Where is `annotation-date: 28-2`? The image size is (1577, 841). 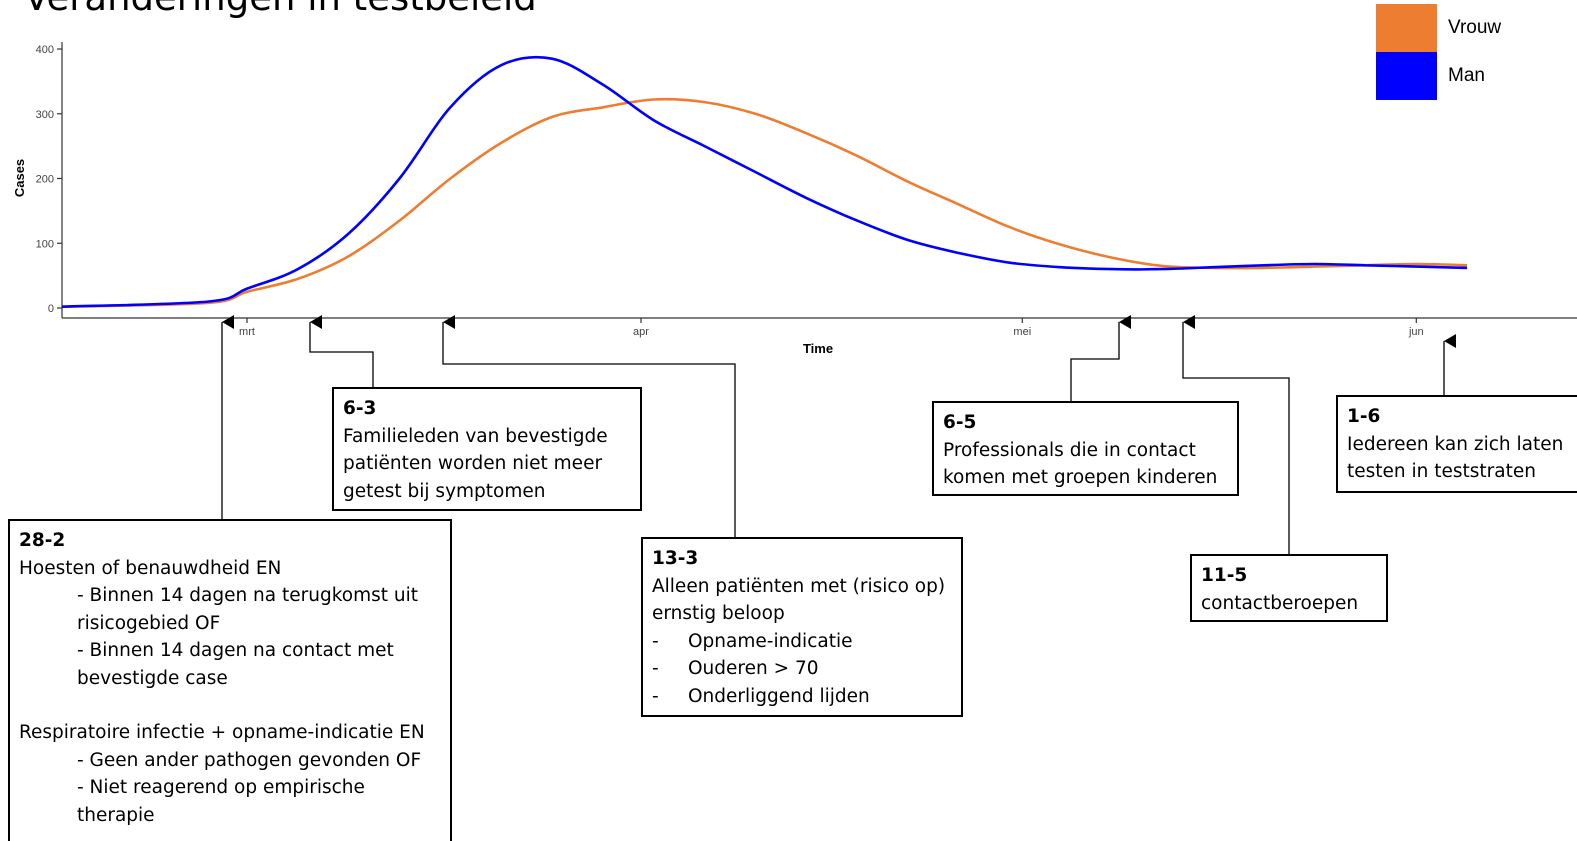 annotation-date: 28-2 is located at coordinates (42, 540).